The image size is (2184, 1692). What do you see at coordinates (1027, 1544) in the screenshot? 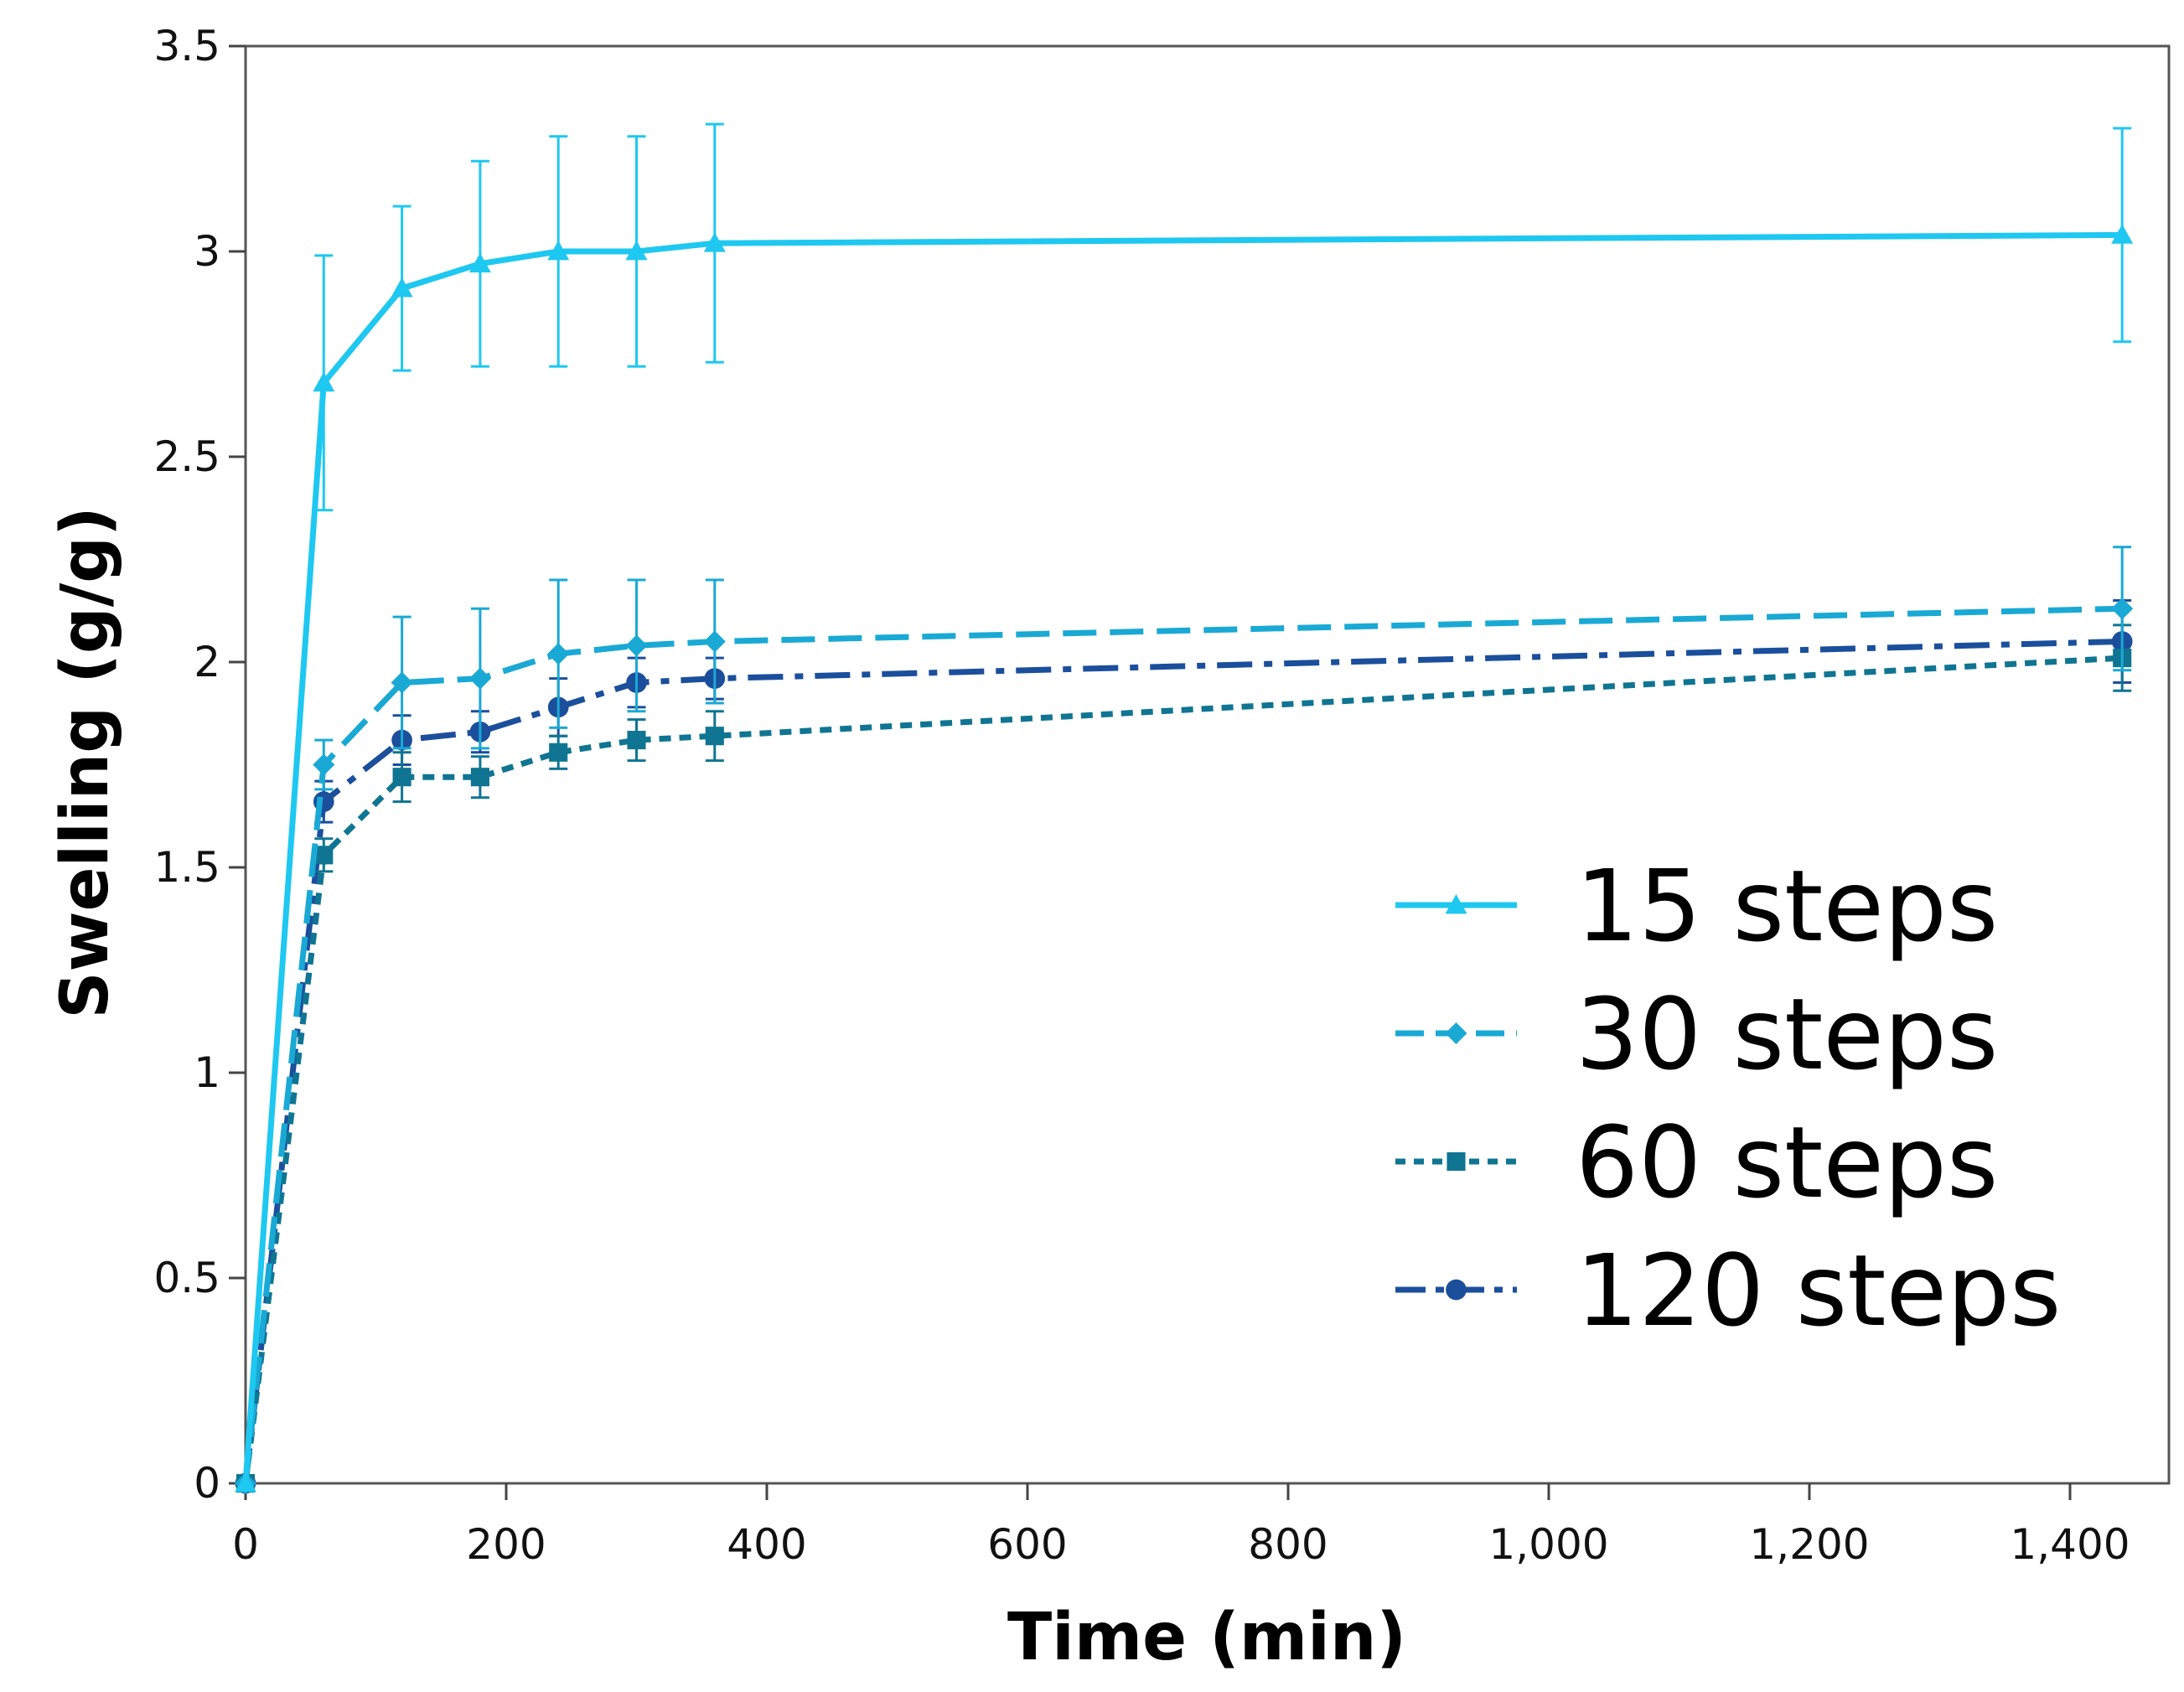
I see `x-tick-label: 600` at bounding box center [1027, 1544].